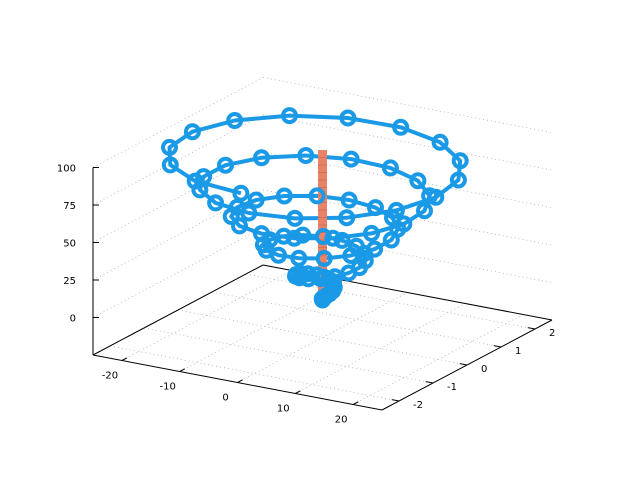 The width and height of the screenshot is (640, 480). What do you see at coordinates (69, 244) in the screenshot?
I see `z-tick-label: 50` at bounding box center [69, 244].